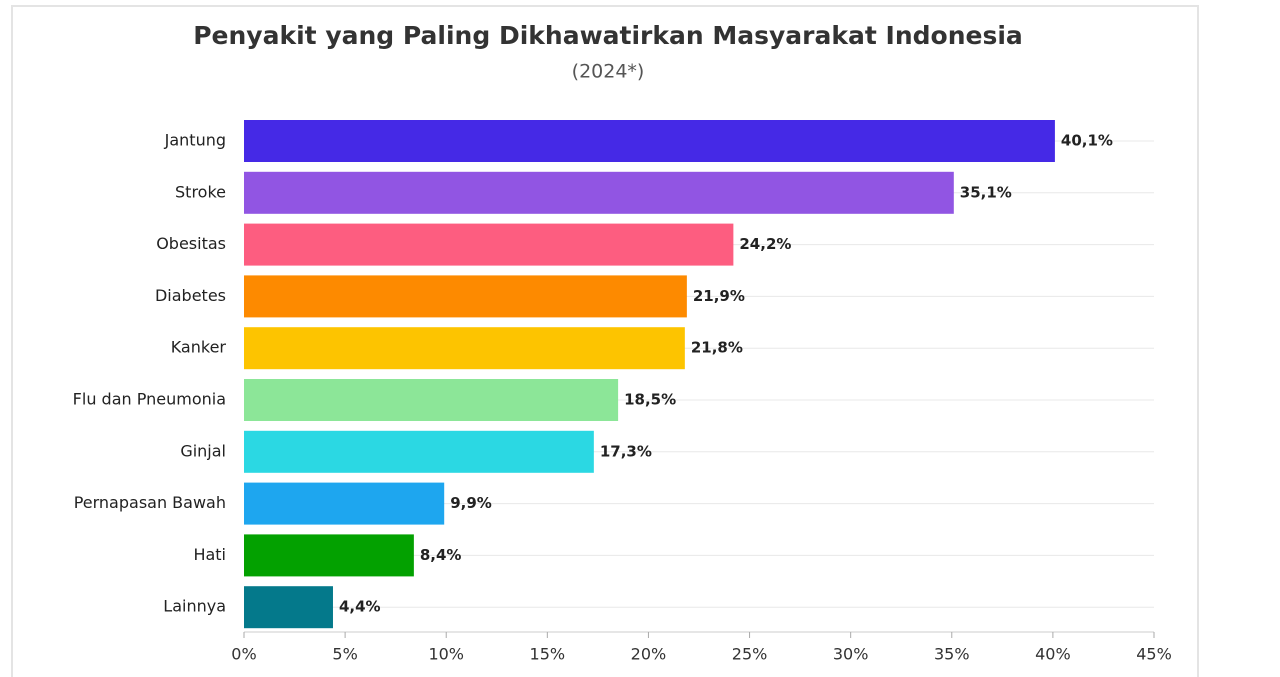 This screenshot has height=677, width=1280. Describe the element at coordinates (360, 607) in the screenshot. I see `value-label: 4,4%` at that location.